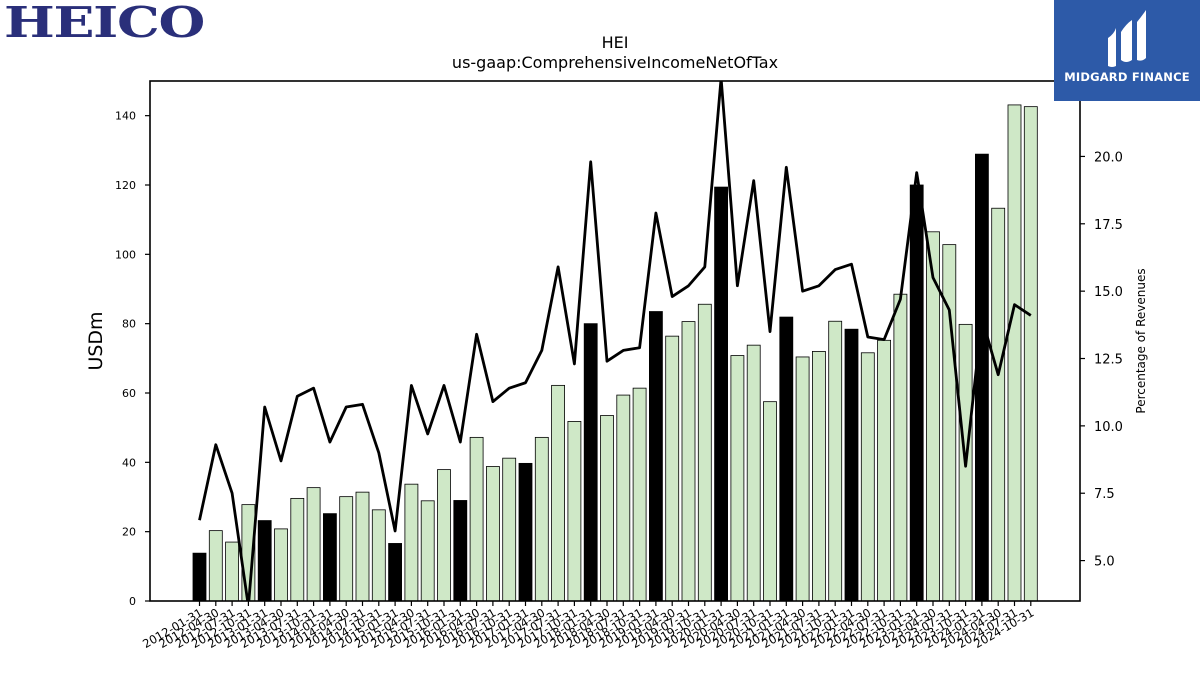 This screenshot has height=675, width=1200. Describe the element at coordinates (1108, 292) in the screenshot. I see `y2-tick-label: 15.0` at that location.